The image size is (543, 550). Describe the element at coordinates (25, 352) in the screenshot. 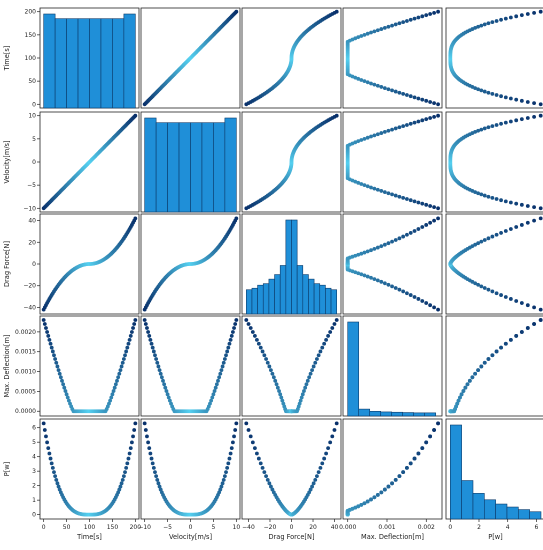

I see `y-tick-label: 0.0015` at that location.